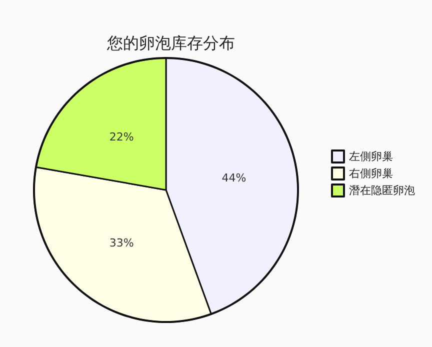 This screenshot has height=347, width=432. I want to click on legend-label: 右側卵巢, so click(371, 173).